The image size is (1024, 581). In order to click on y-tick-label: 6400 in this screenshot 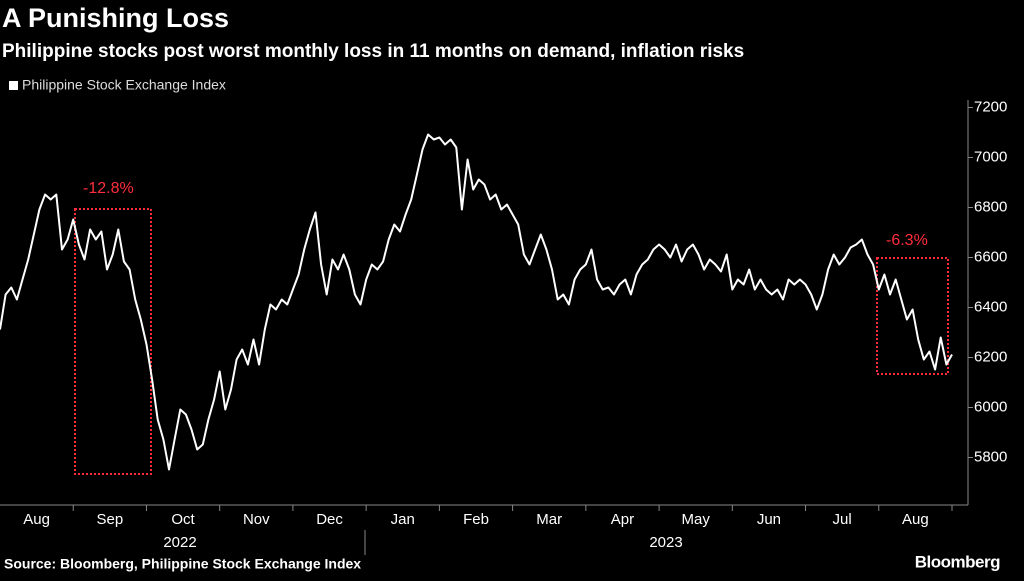, I will do `click(990, 306)`.